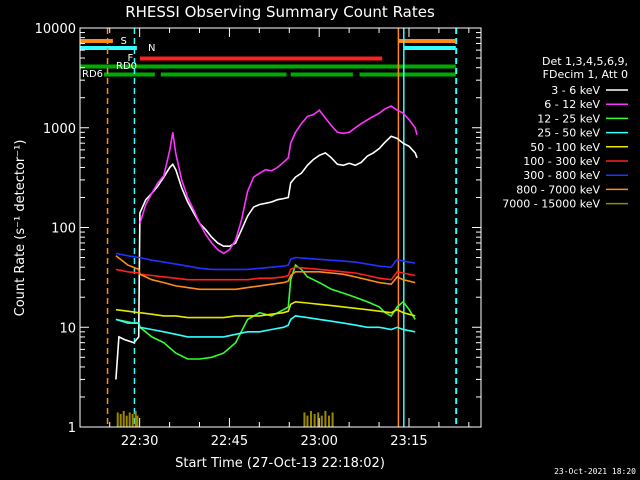 The width and height of the screenshot is (640, 480). Describe the element at coordinates (561, 161) in the screenshot. I see `legend-label-100-300-kev: 100 - 300 keV` at that location.